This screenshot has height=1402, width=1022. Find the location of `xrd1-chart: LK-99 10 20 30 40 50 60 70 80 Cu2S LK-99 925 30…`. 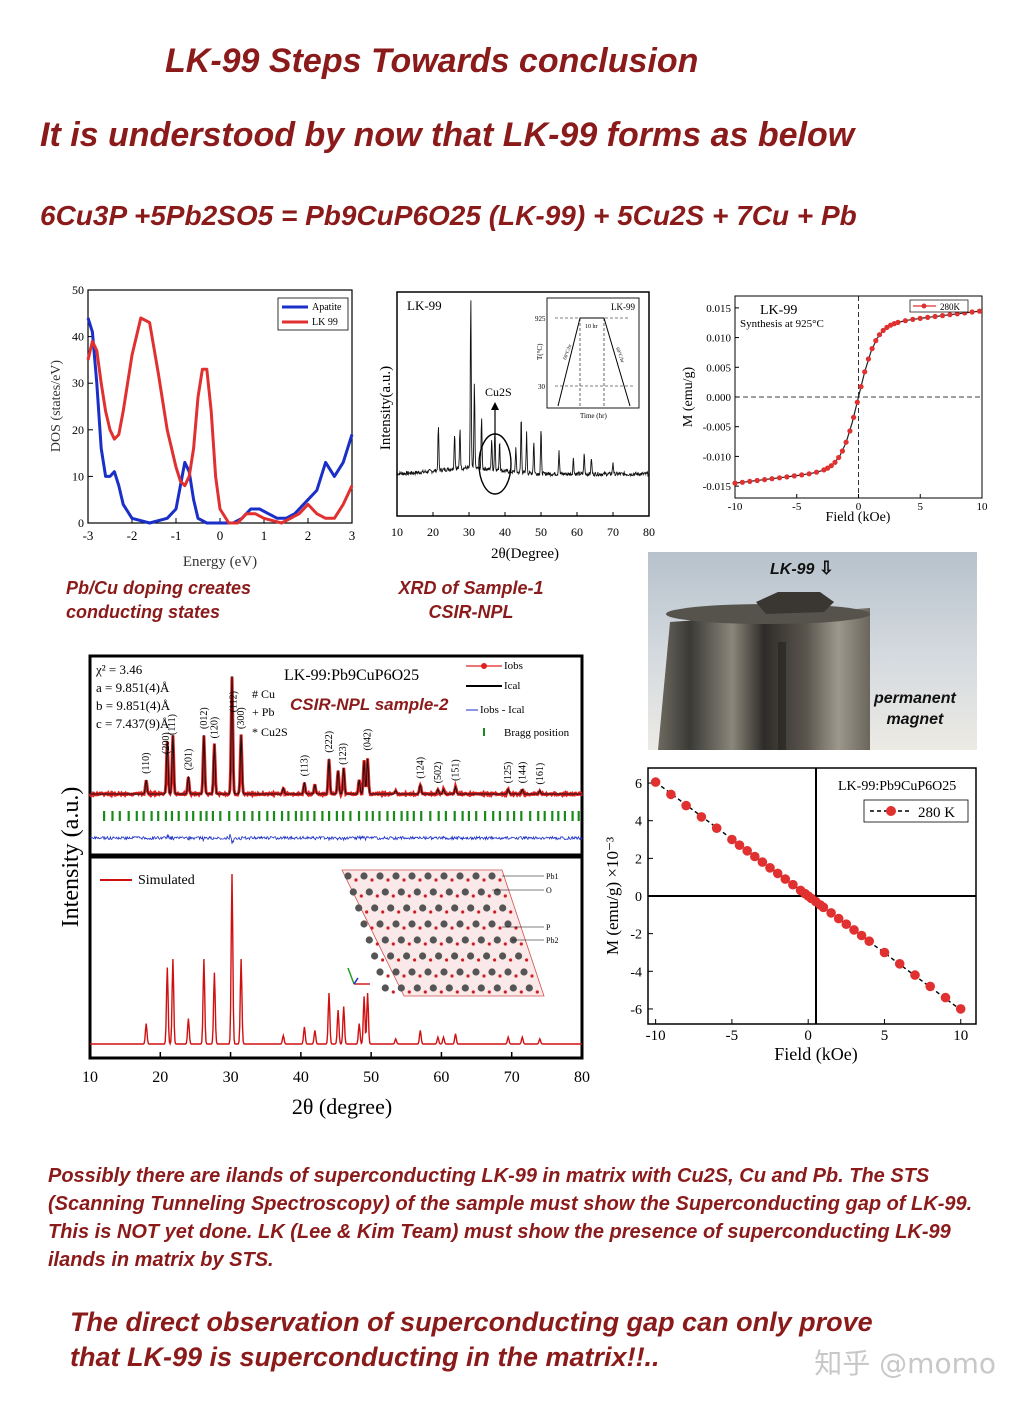

xrd1-chart: LK-99 10 20 30 40 50 60 70 80 Cu2S LK-99 925 30… is located at coordinates (516, 426).